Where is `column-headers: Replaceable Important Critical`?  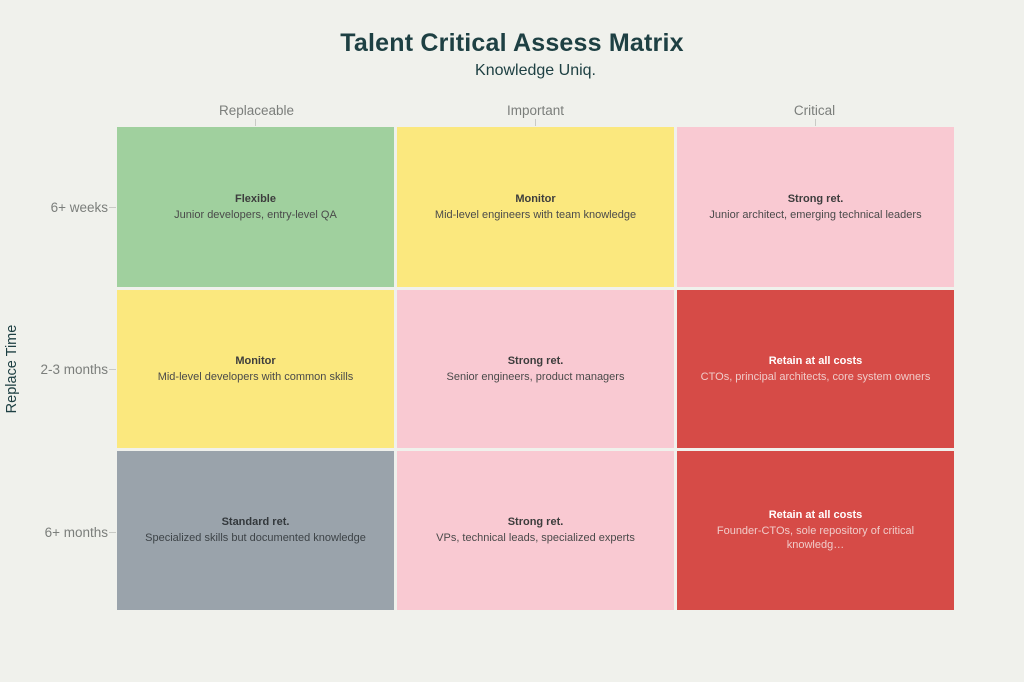
column-headers: Replaceable Important Critical is located at coordinates (535, 110).